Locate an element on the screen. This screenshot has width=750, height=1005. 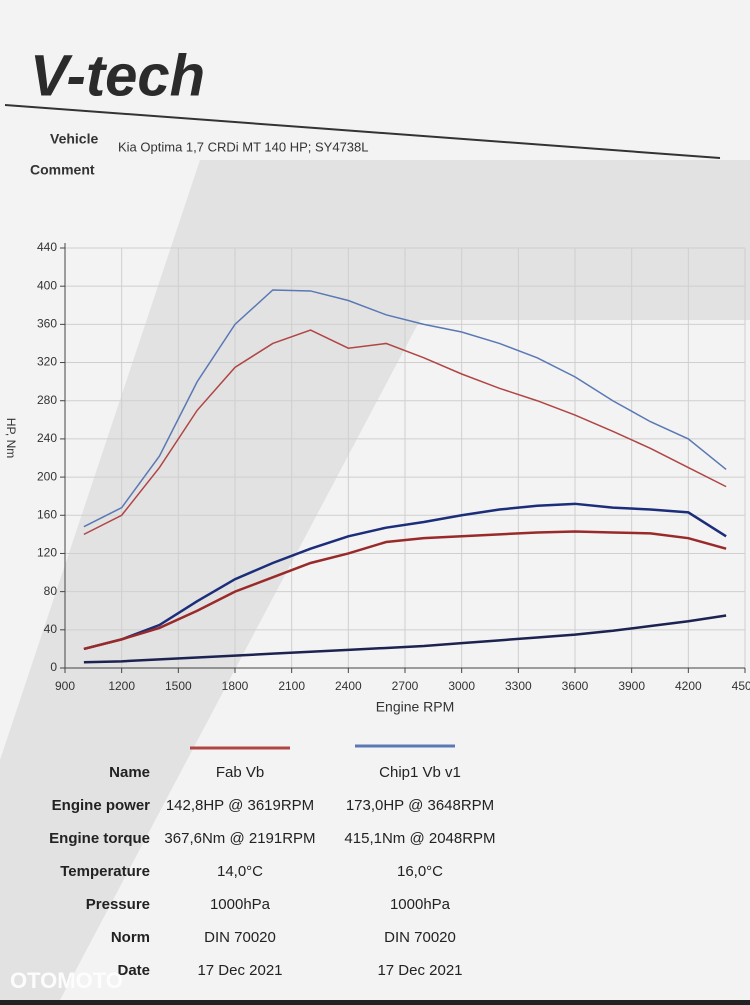
x-tick-label: 1800 is located at coordinates (235, 686).